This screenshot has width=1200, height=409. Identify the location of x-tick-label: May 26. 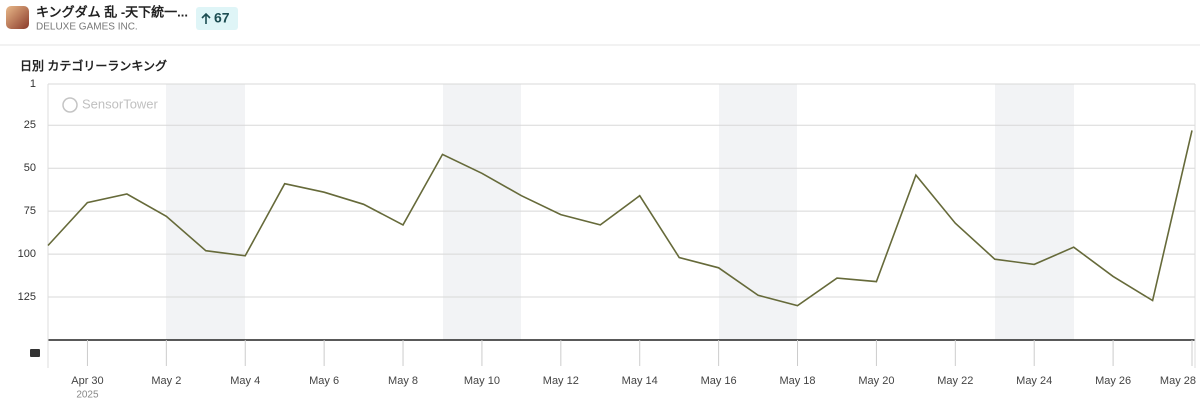
(1113, 381).